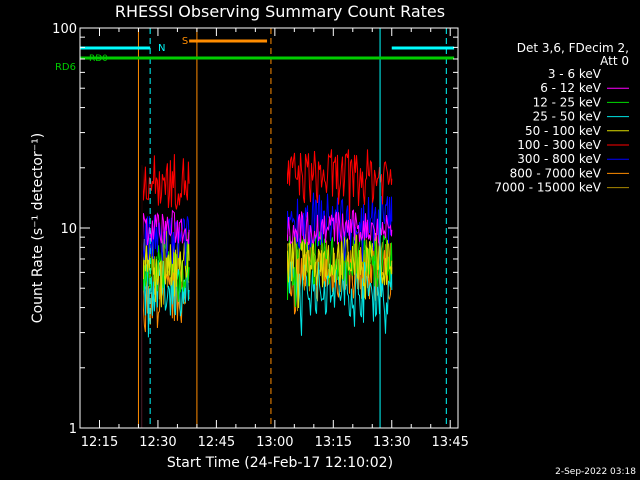 The height and width of the screenshot is (480, 640). What do you see at coordinates (449, 442) in the screenshot?
I see `x-tick-label-6: 13:45` at bounding box center [449, 442].